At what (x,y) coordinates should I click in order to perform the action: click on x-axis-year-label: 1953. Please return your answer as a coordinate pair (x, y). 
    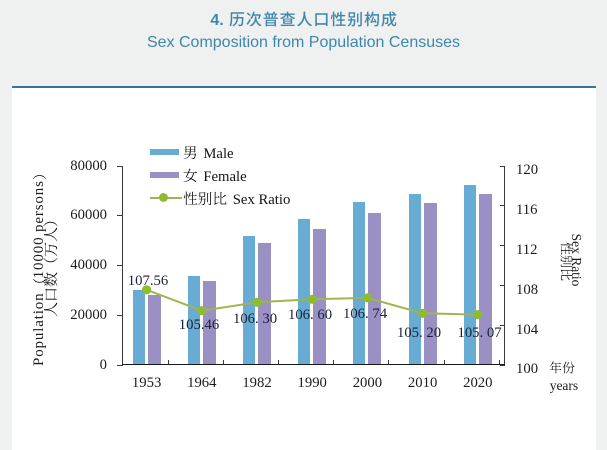
    Looking at the image, I should click on (146, 383).